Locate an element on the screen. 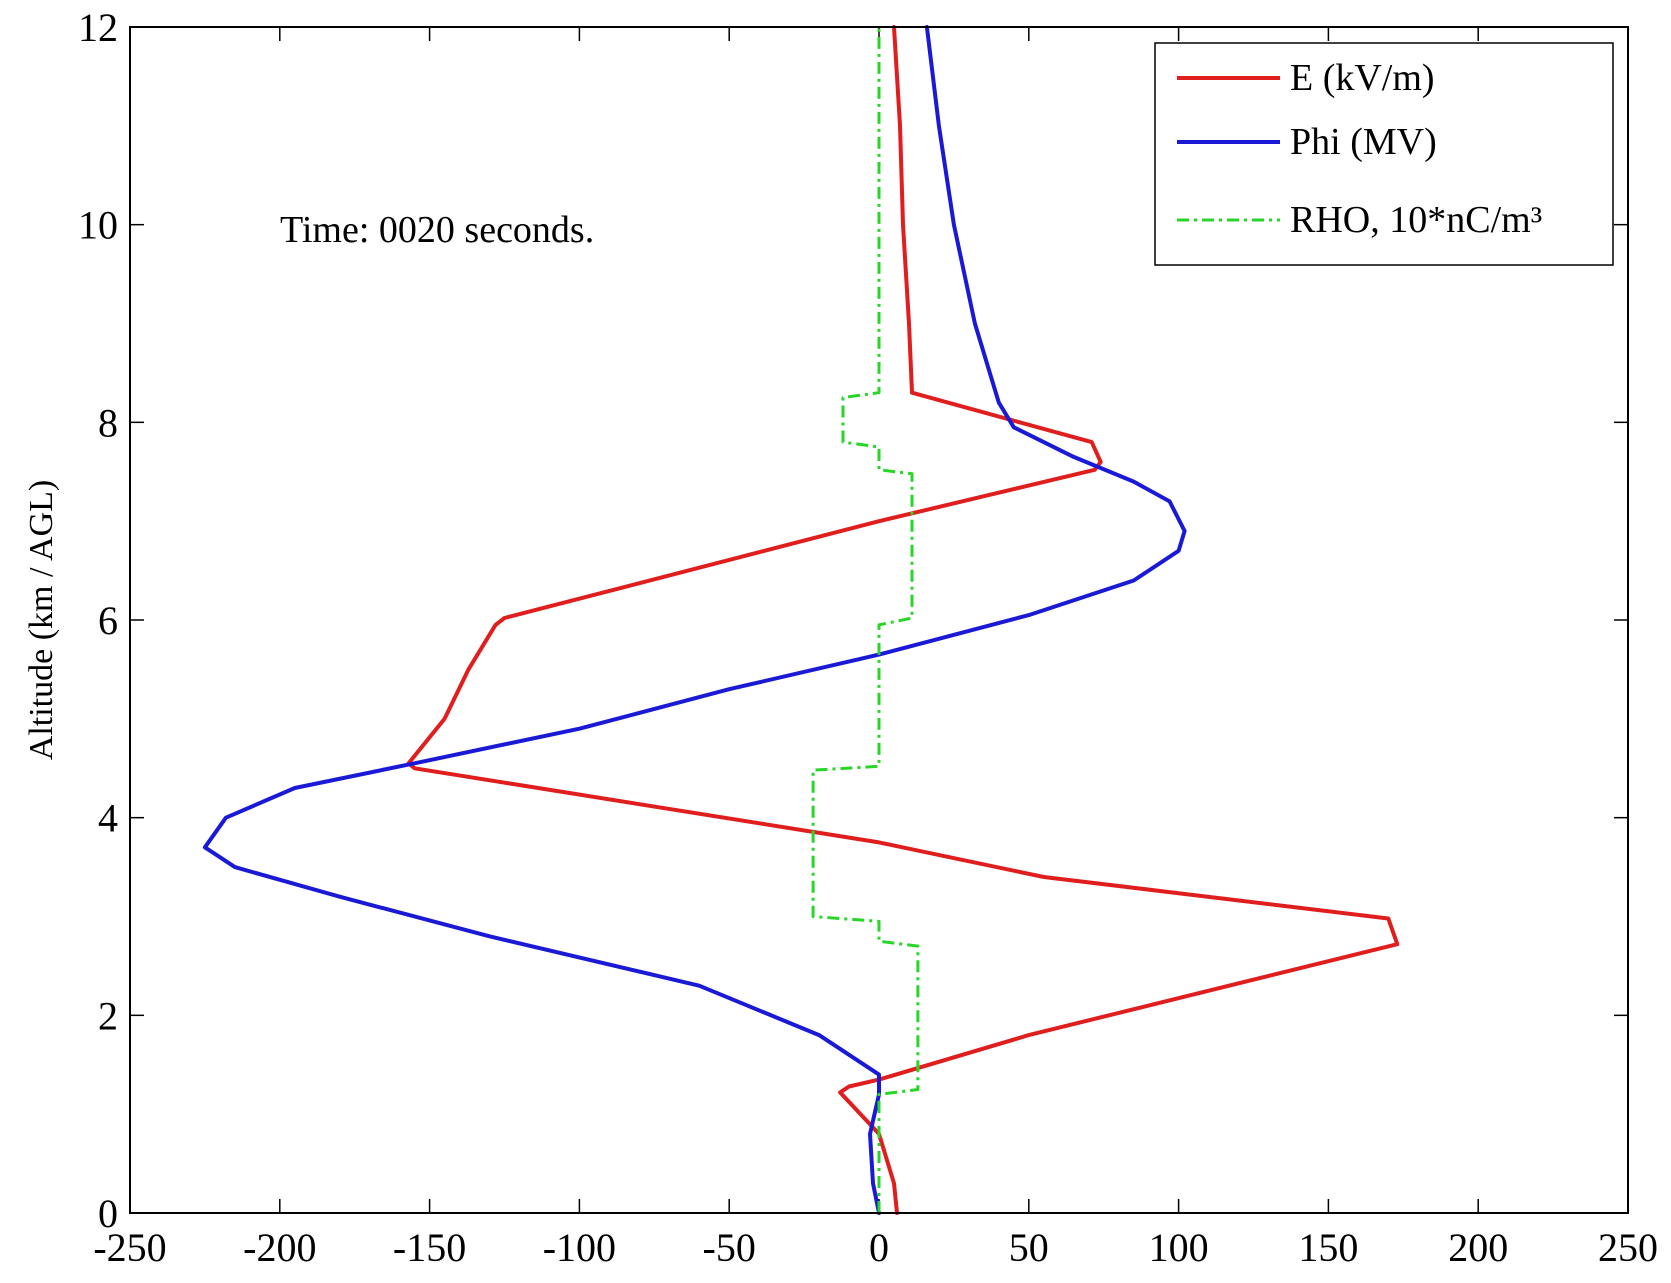 This screenshot has width=1671, height=1283. x-tick-labels: -250 -200 -150 -100 -50 0 50 100 150 200 250 is located at coordinates (875, 1247).